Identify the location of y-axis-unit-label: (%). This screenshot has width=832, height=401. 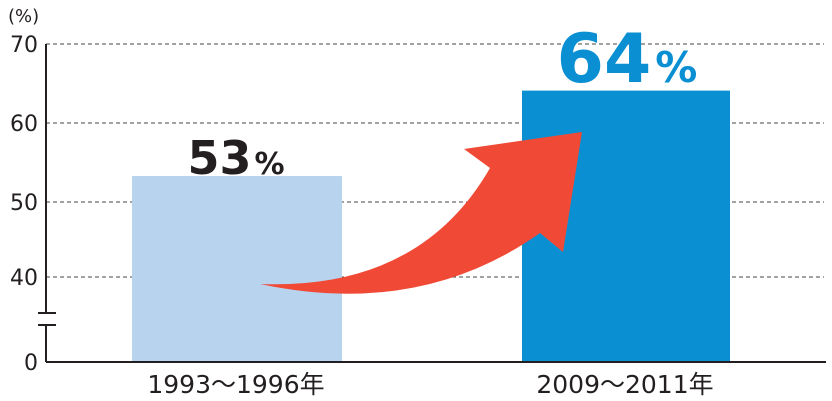
(23, 16).